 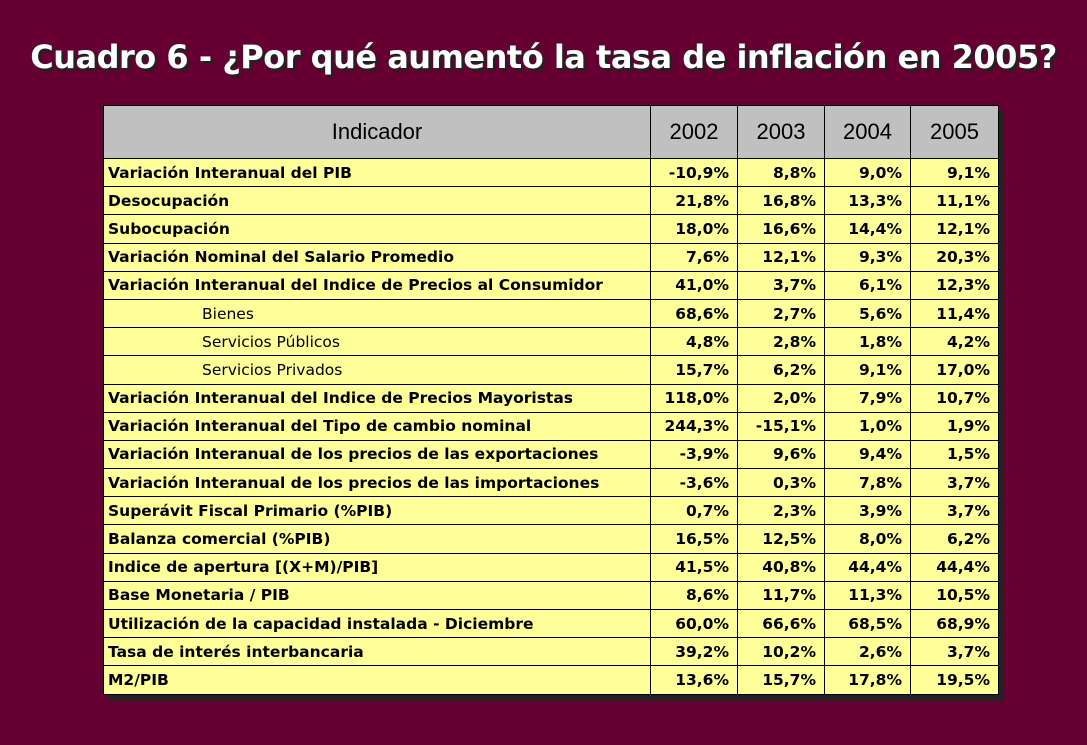 What do you see at coordinates (954, 595) in the screenshot?
I see `value-cell: 10,5%` at bounding box center [954, 595].